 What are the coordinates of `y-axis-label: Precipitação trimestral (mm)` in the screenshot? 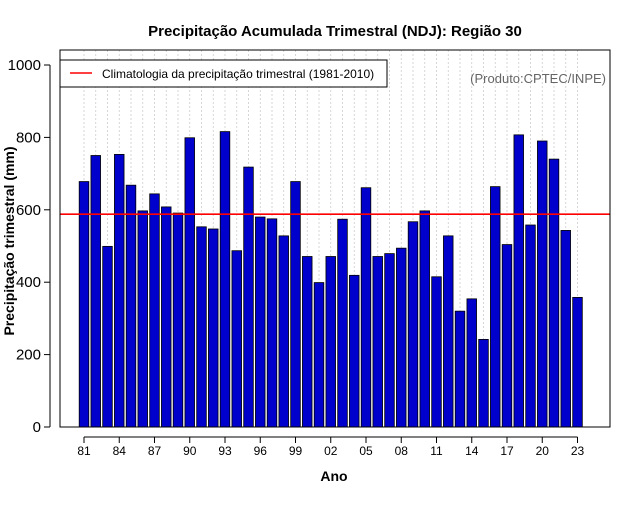 It's located at (9, 240).